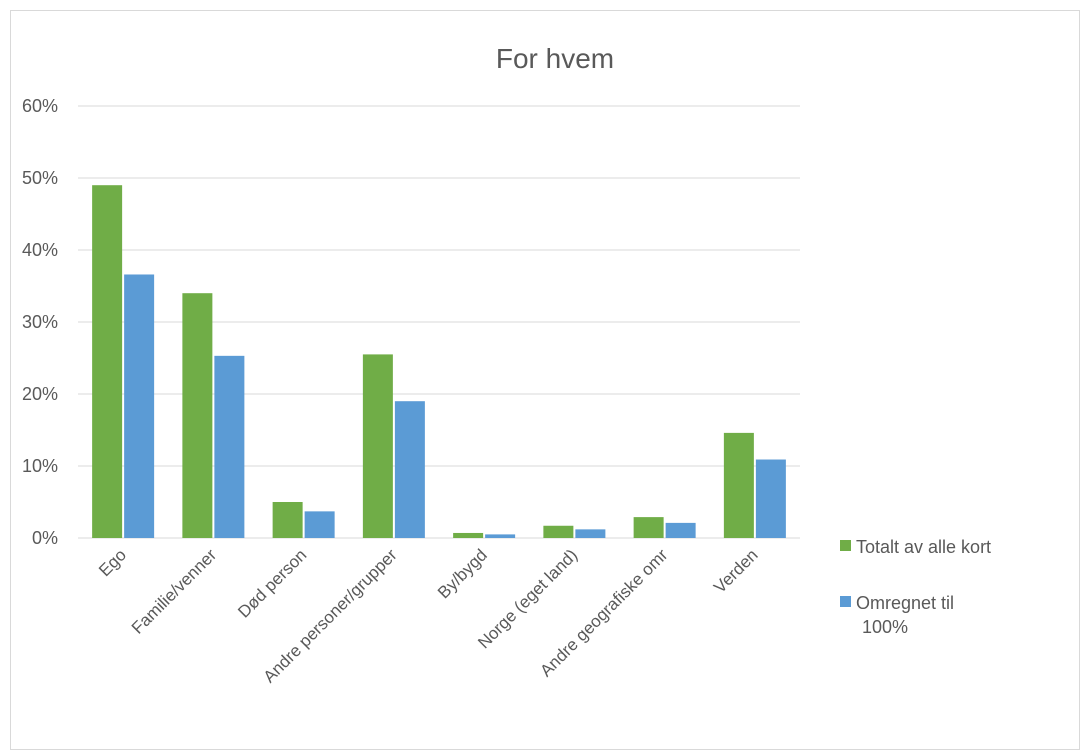 Image resolution: width=1091 pixels, height=750 pixels. What do you see at coordinates (555, 58) in the screenshot?
I see `chart-title: For hvem` at bounding box center [555, 58].